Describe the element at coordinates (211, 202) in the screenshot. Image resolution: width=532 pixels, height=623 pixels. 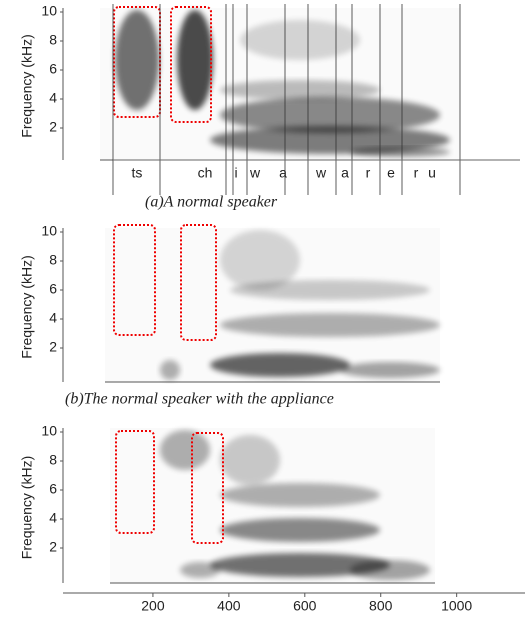
I see `caption: (a)A normal speaker` at that location.